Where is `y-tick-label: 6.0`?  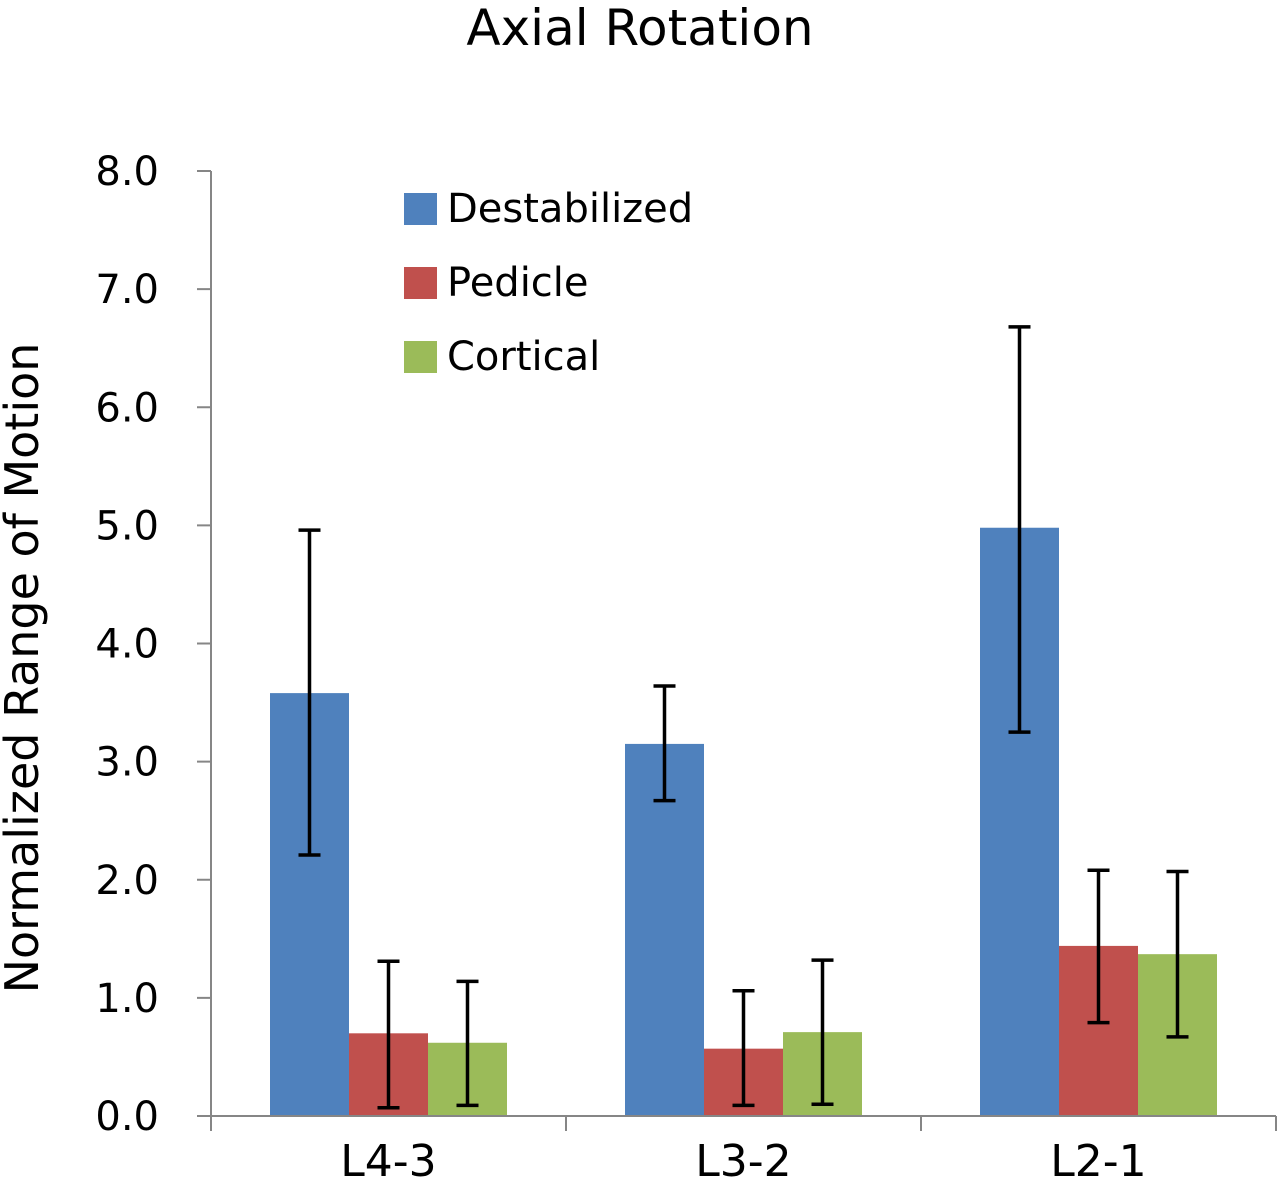 y-tick-label: 6.0 is located at coordinates (127, 408).